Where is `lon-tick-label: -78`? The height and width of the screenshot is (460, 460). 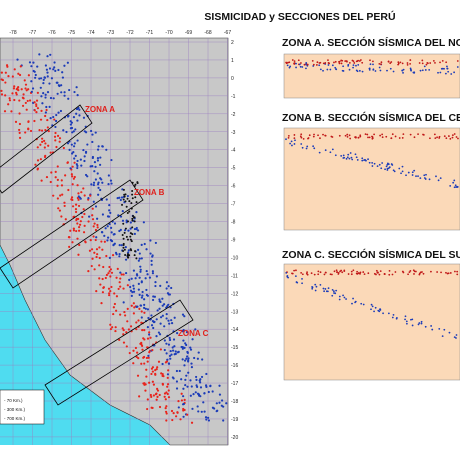 lon-tick-label: -78 is located at coordinates (12, 33).